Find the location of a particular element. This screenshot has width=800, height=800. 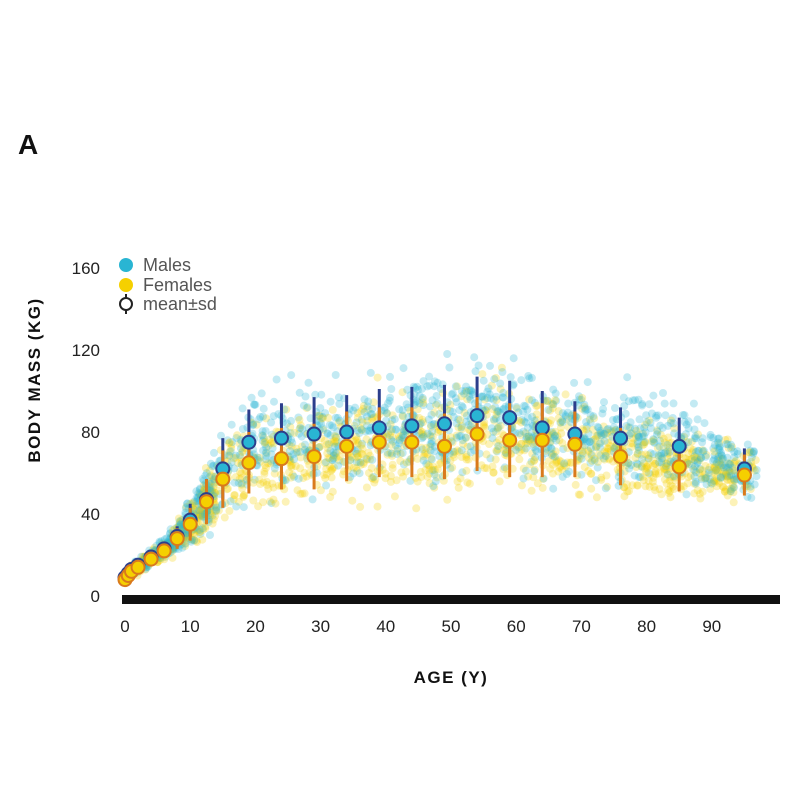

x-tick-label: 20 is located at coordinates (255, 626).